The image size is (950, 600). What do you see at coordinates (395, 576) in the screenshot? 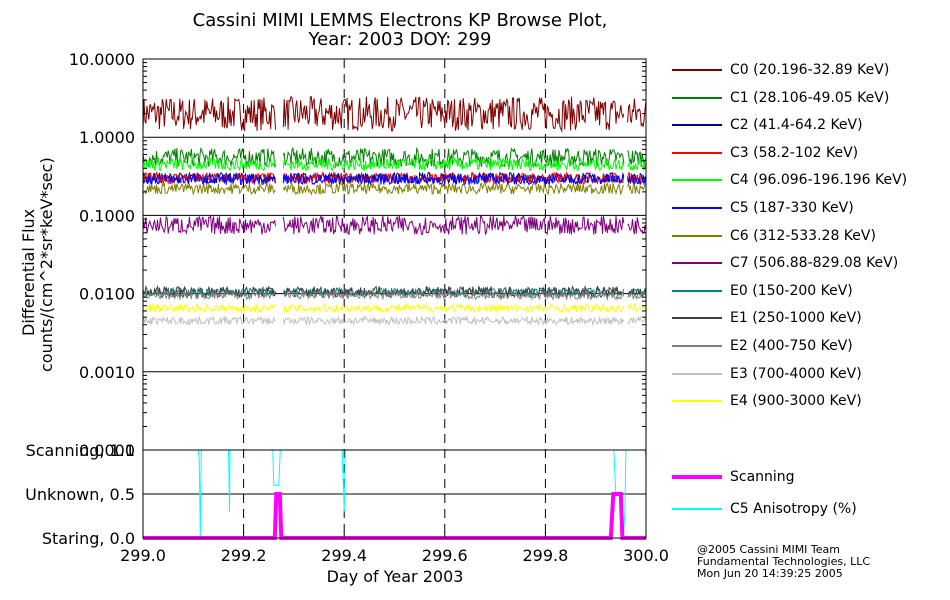
I see `x-axis-label: Day of Year 2003` at bounding box center [395, 576].